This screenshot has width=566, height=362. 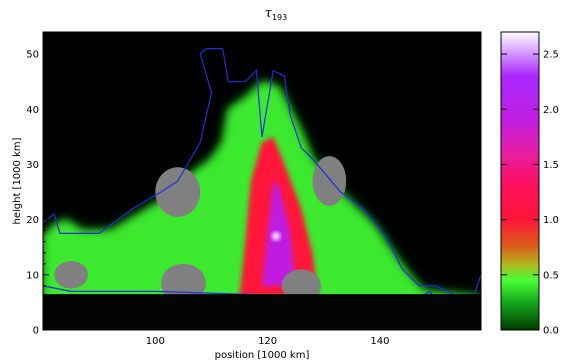 What do you see at coordinates (279, 17) in the screenshot?
I see `title-subscript: 193` at bounding box center [279, 17].